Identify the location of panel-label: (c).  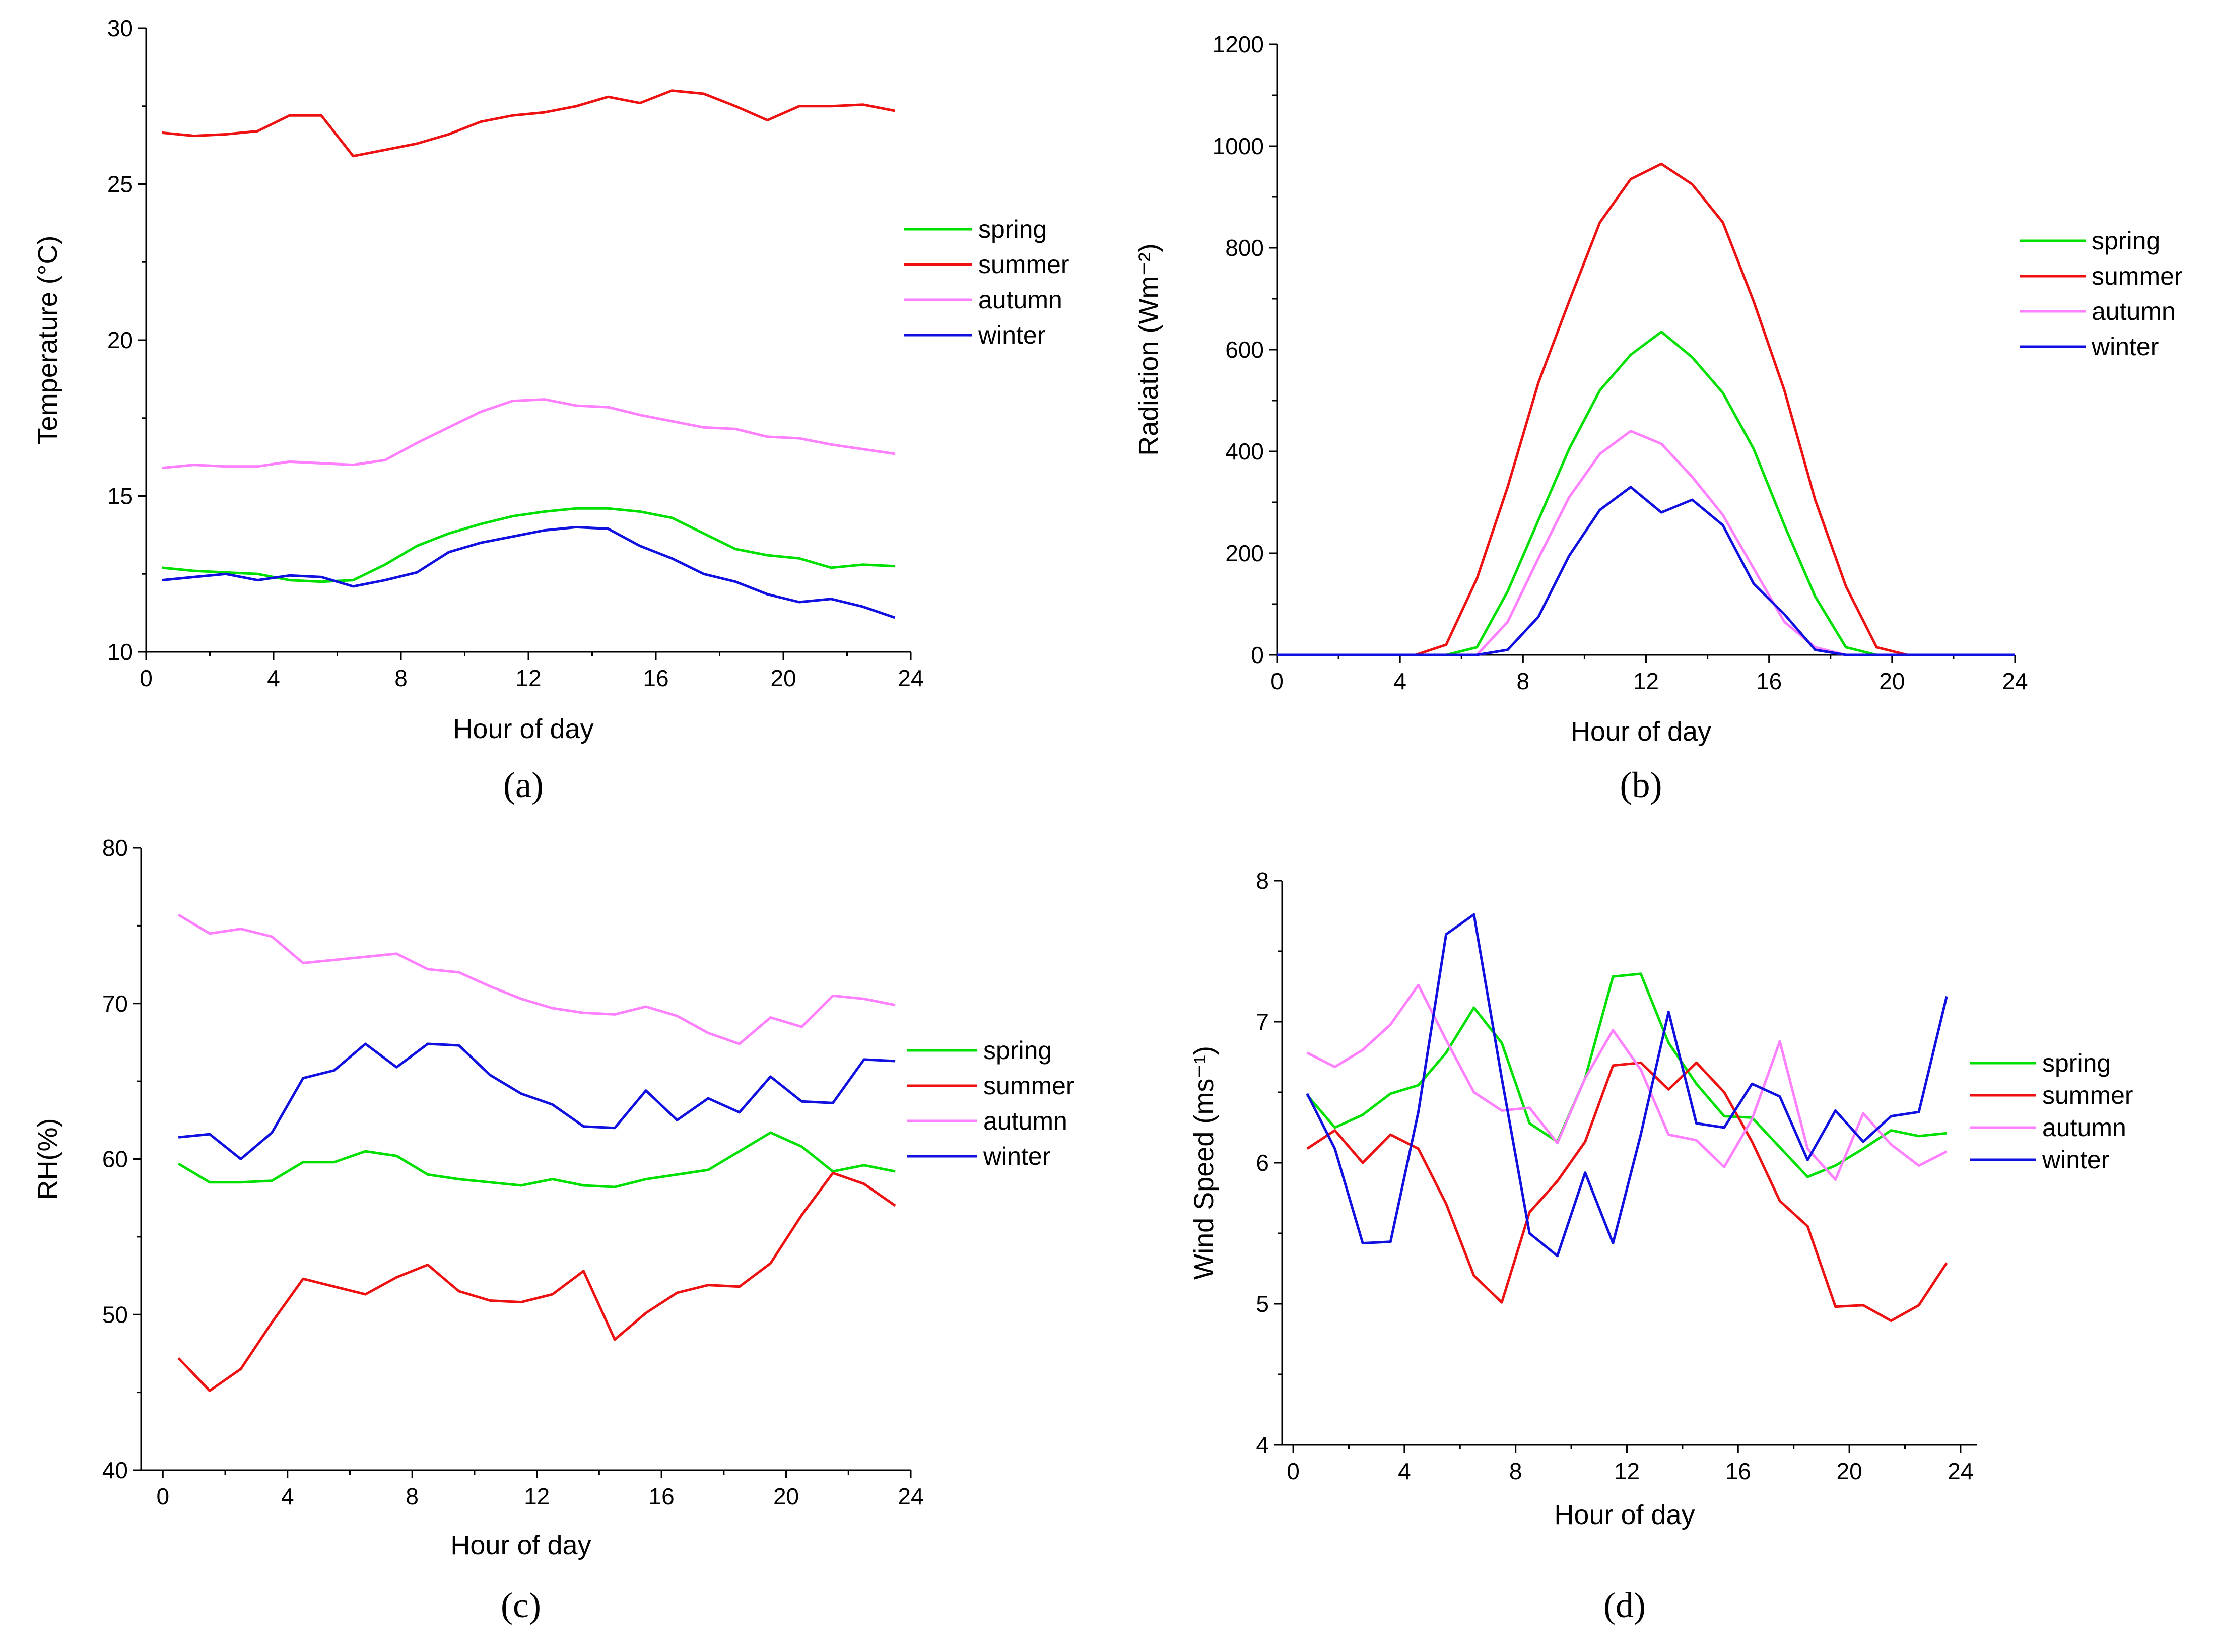
(521, 1605).